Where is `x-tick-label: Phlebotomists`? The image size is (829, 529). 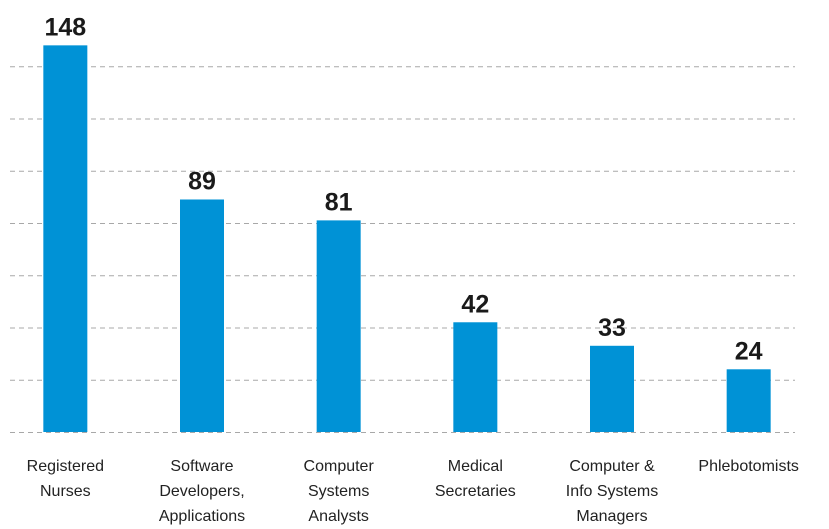 x-tick-label: Phlebotomists is located at coordinates (748, 466).